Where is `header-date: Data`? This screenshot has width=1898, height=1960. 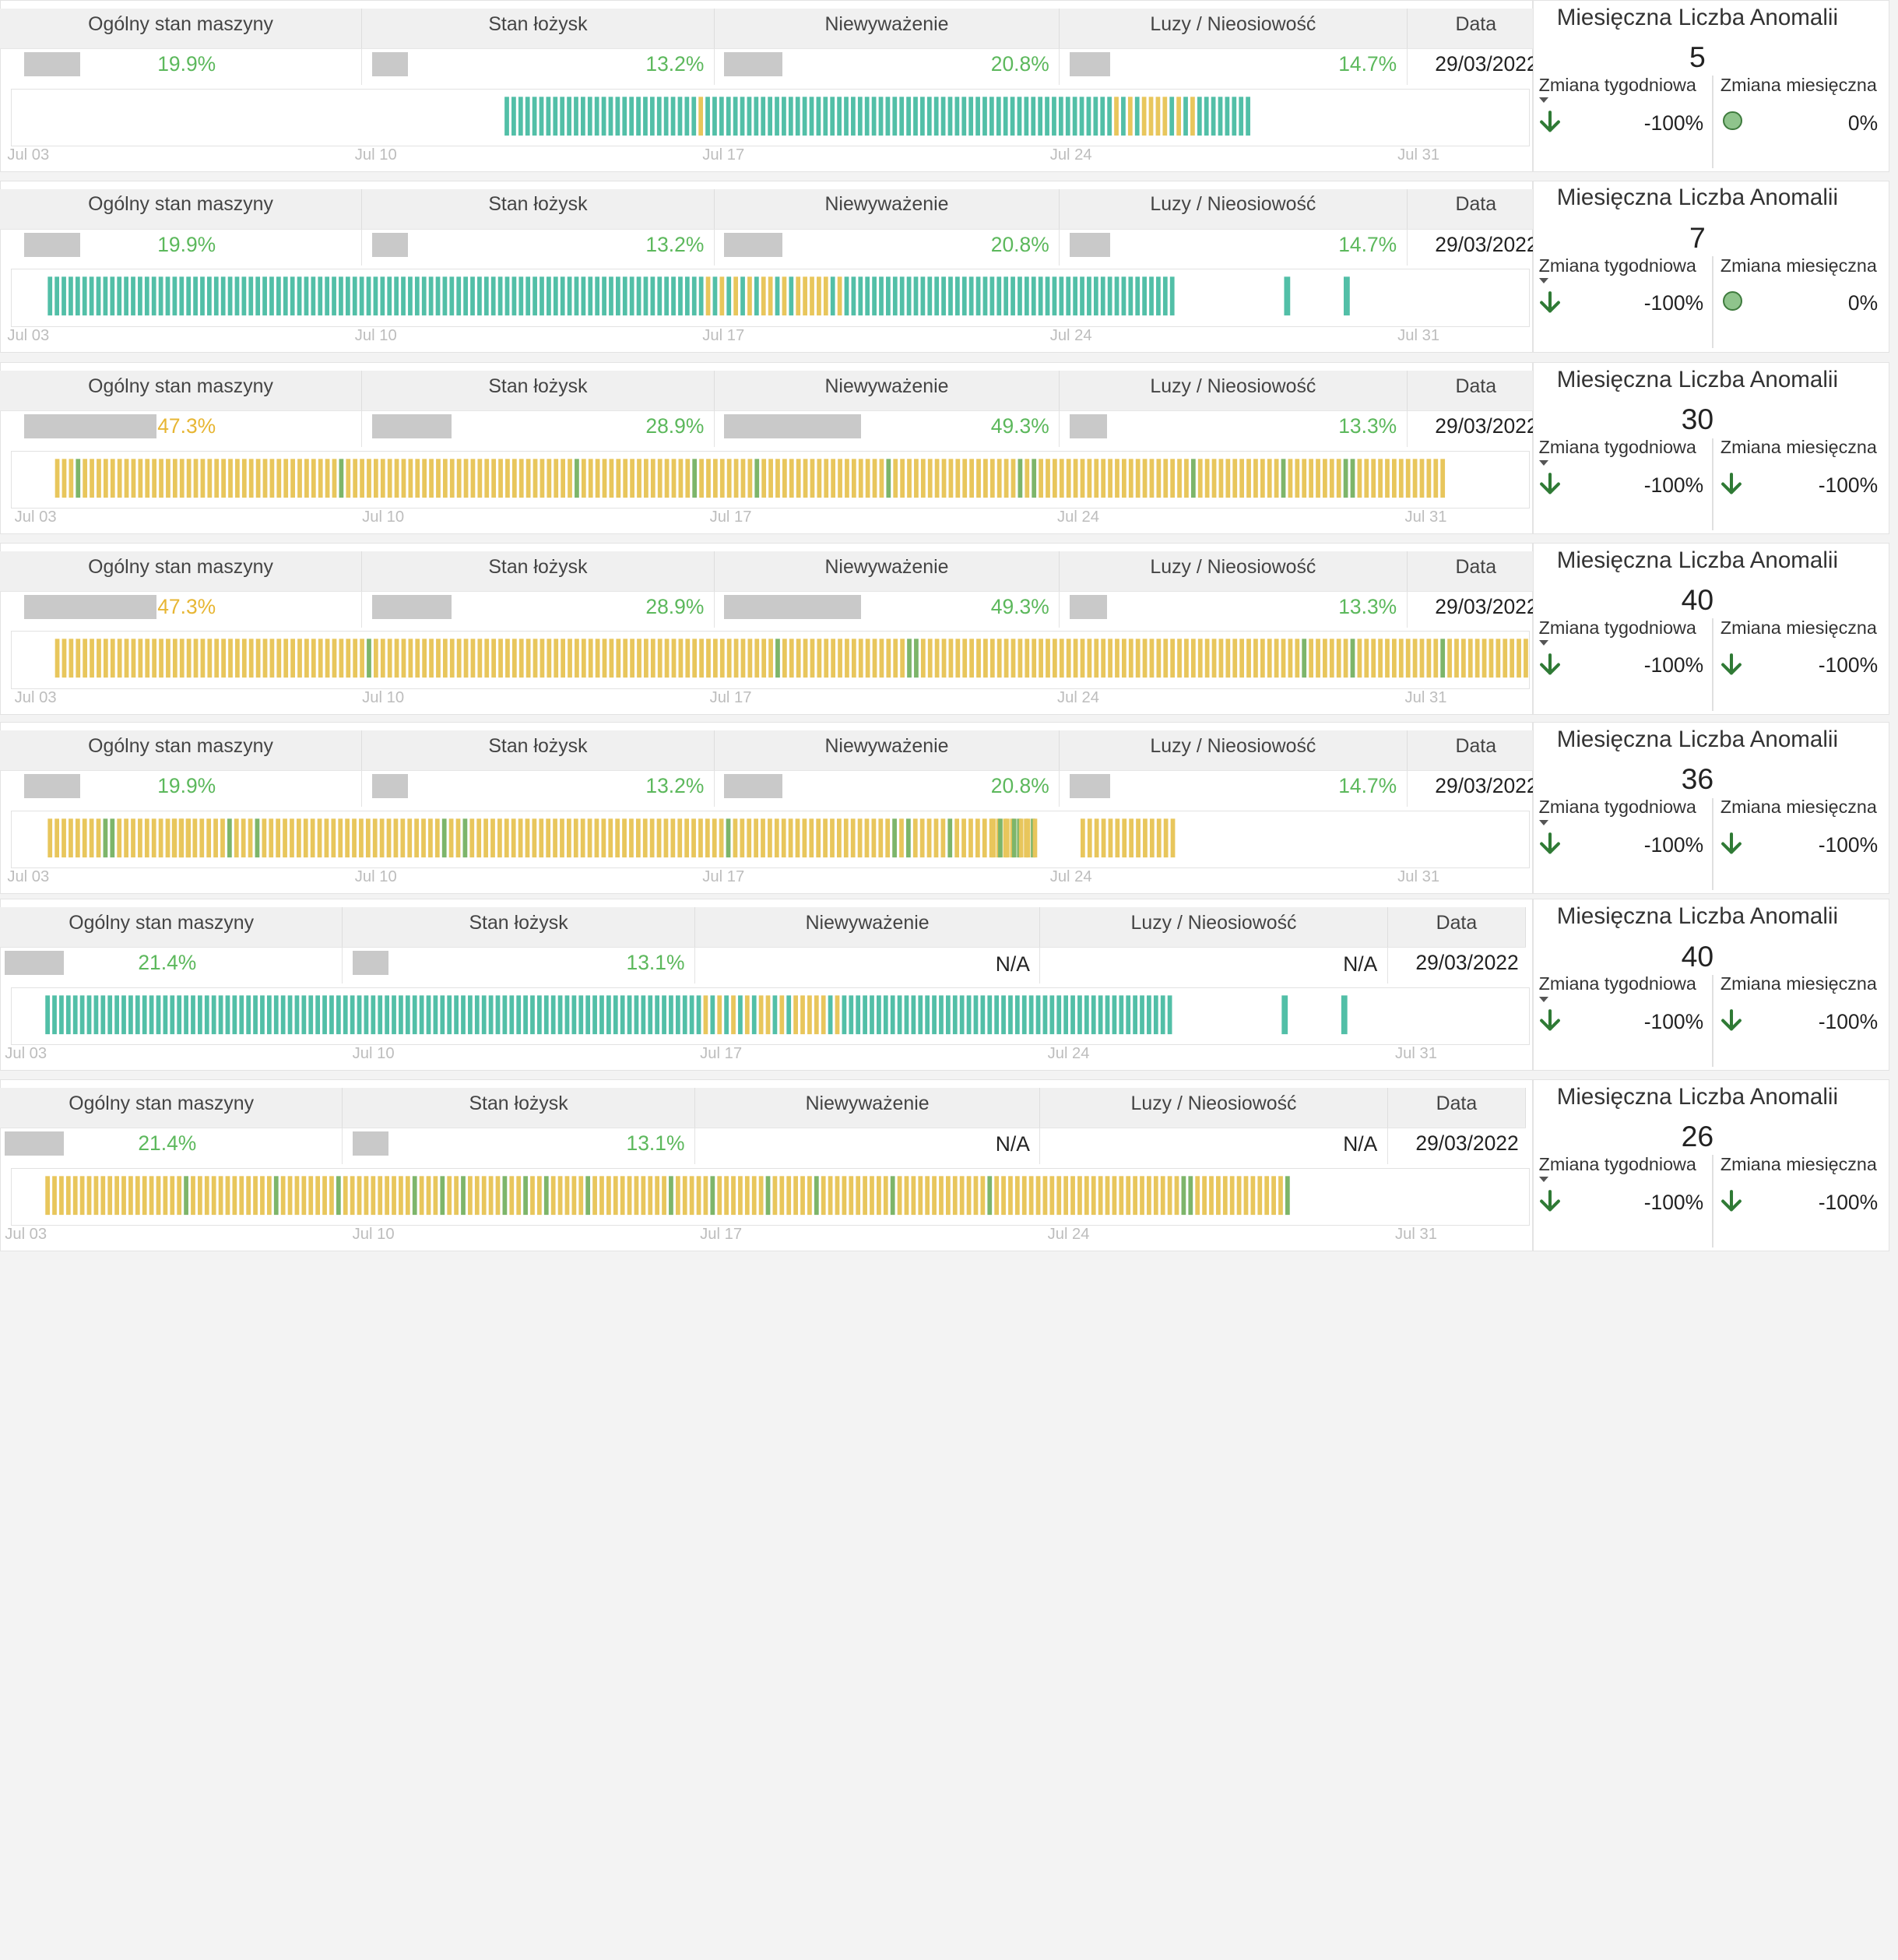
header-date: Data is located at coordinates (1477, 208).